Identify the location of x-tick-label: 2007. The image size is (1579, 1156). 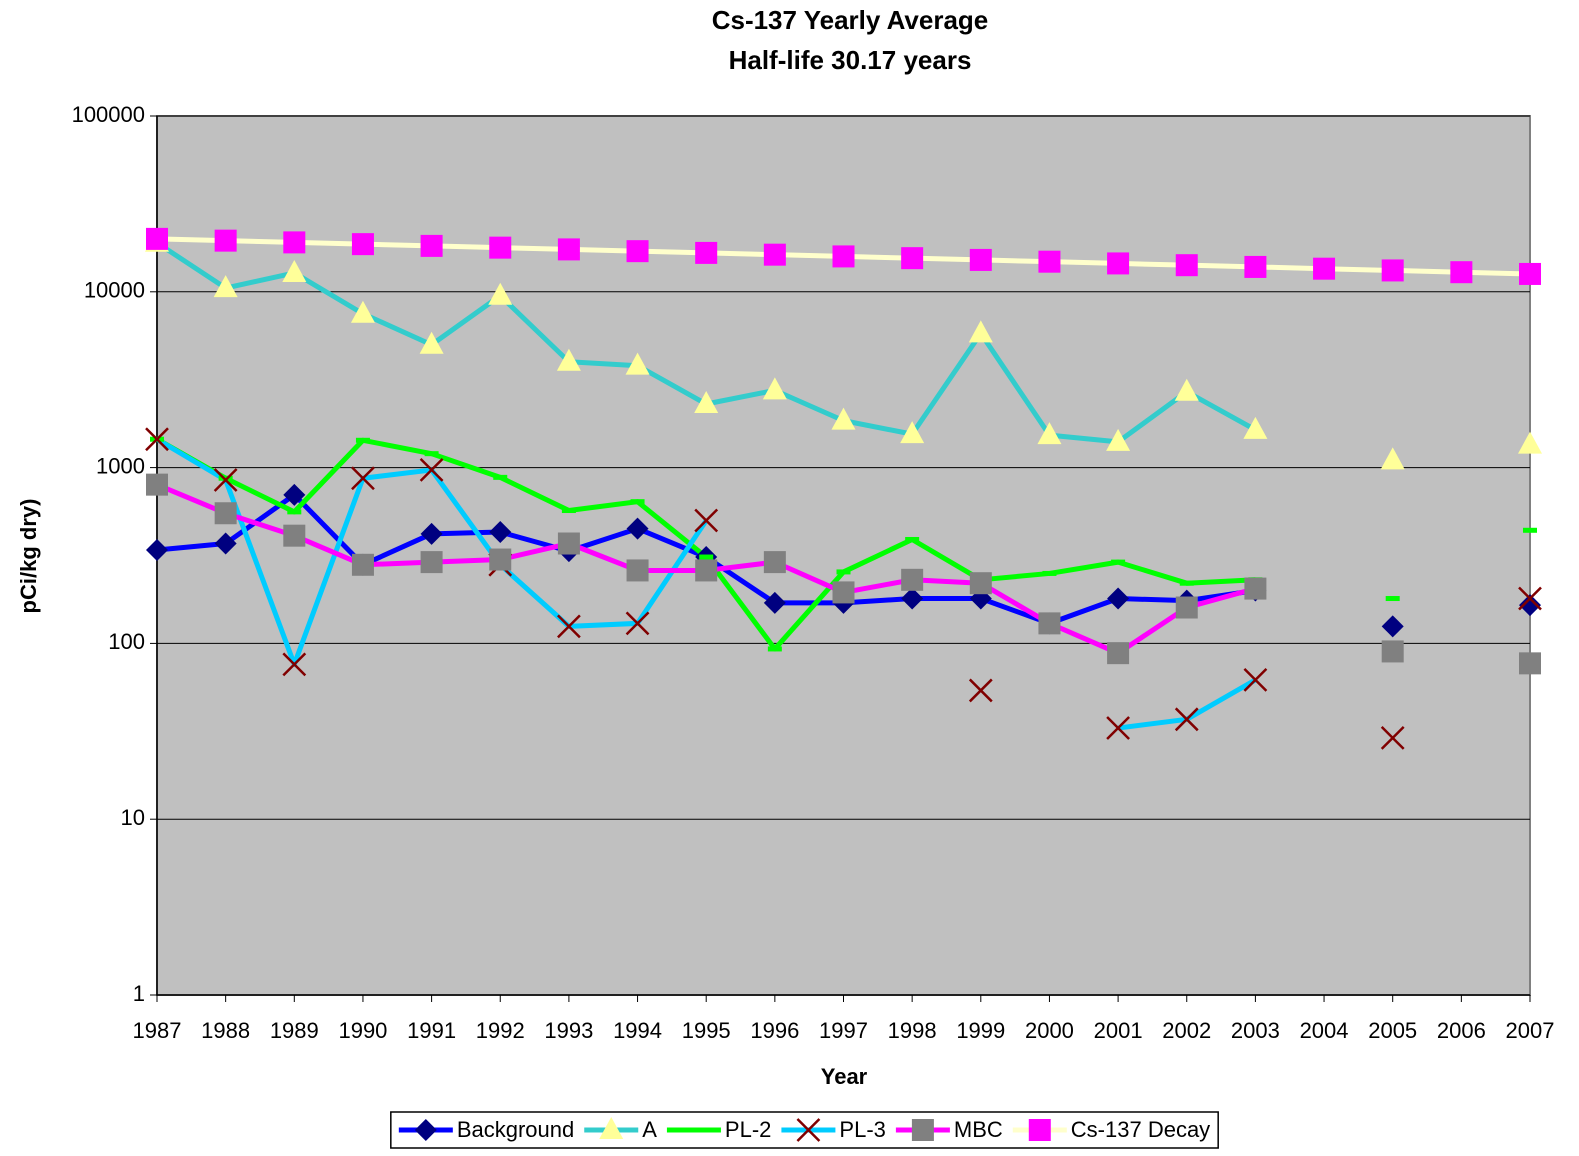
(1530, 1030).